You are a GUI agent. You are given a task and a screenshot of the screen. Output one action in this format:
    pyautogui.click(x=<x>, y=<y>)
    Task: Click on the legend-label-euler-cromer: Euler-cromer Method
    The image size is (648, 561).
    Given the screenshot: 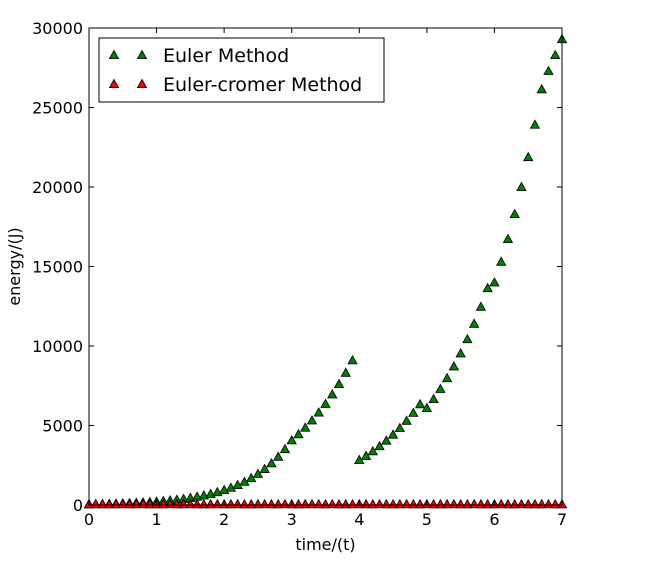 What is the action you would take?
    pyautogui.click(x=262, y=85)
    